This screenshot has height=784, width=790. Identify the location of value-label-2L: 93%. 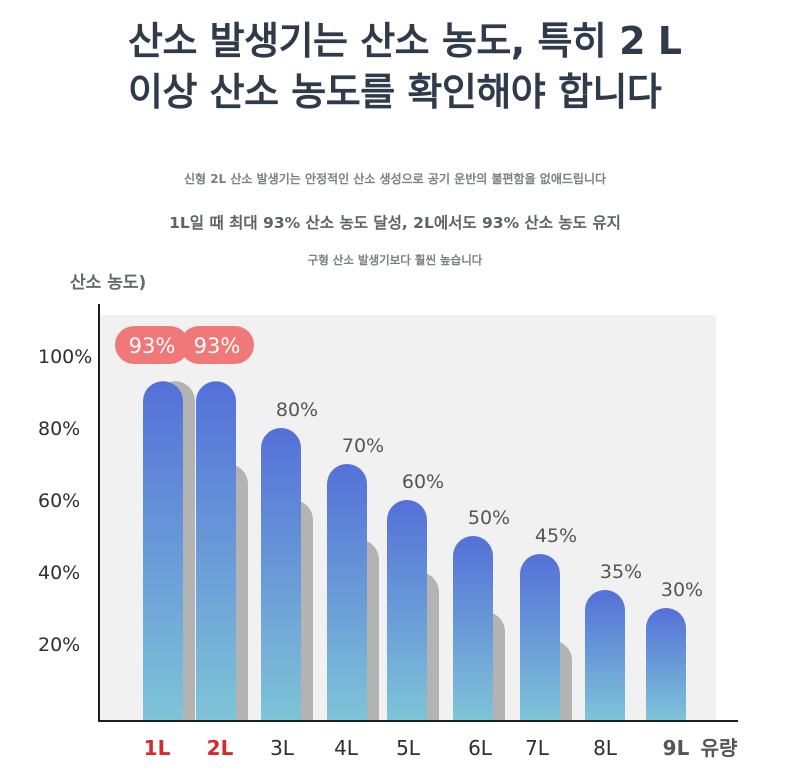
(217, 346).